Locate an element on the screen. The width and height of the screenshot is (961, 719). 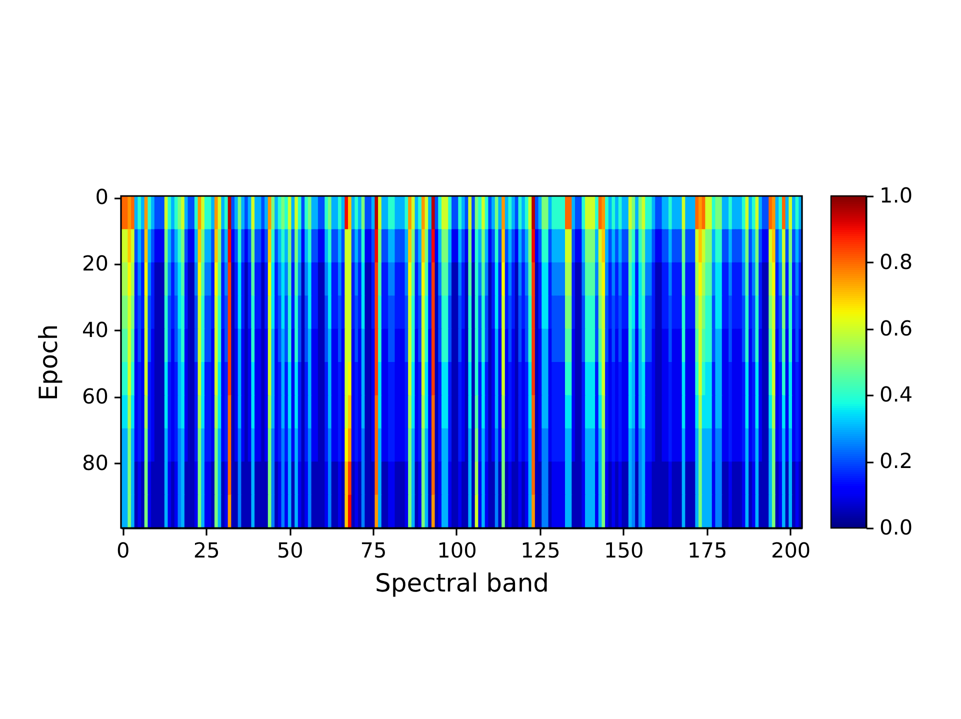
x-tick-label: 25 is located at coordinates (206, 550).